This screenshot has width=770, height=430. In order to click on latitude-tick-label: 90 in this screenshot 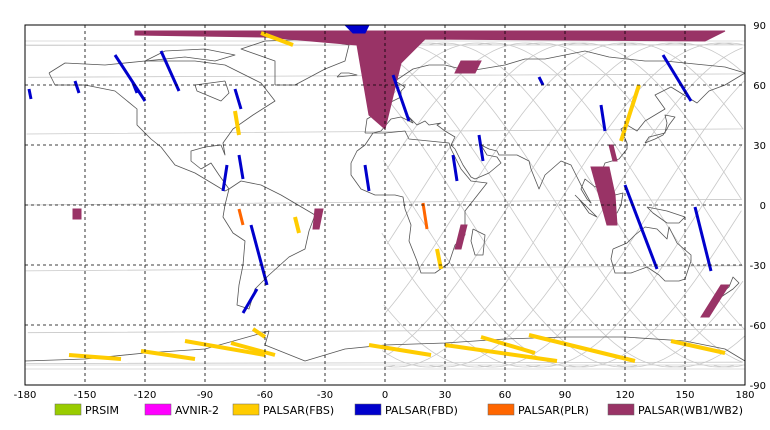, I will do `click(759, 26)`.